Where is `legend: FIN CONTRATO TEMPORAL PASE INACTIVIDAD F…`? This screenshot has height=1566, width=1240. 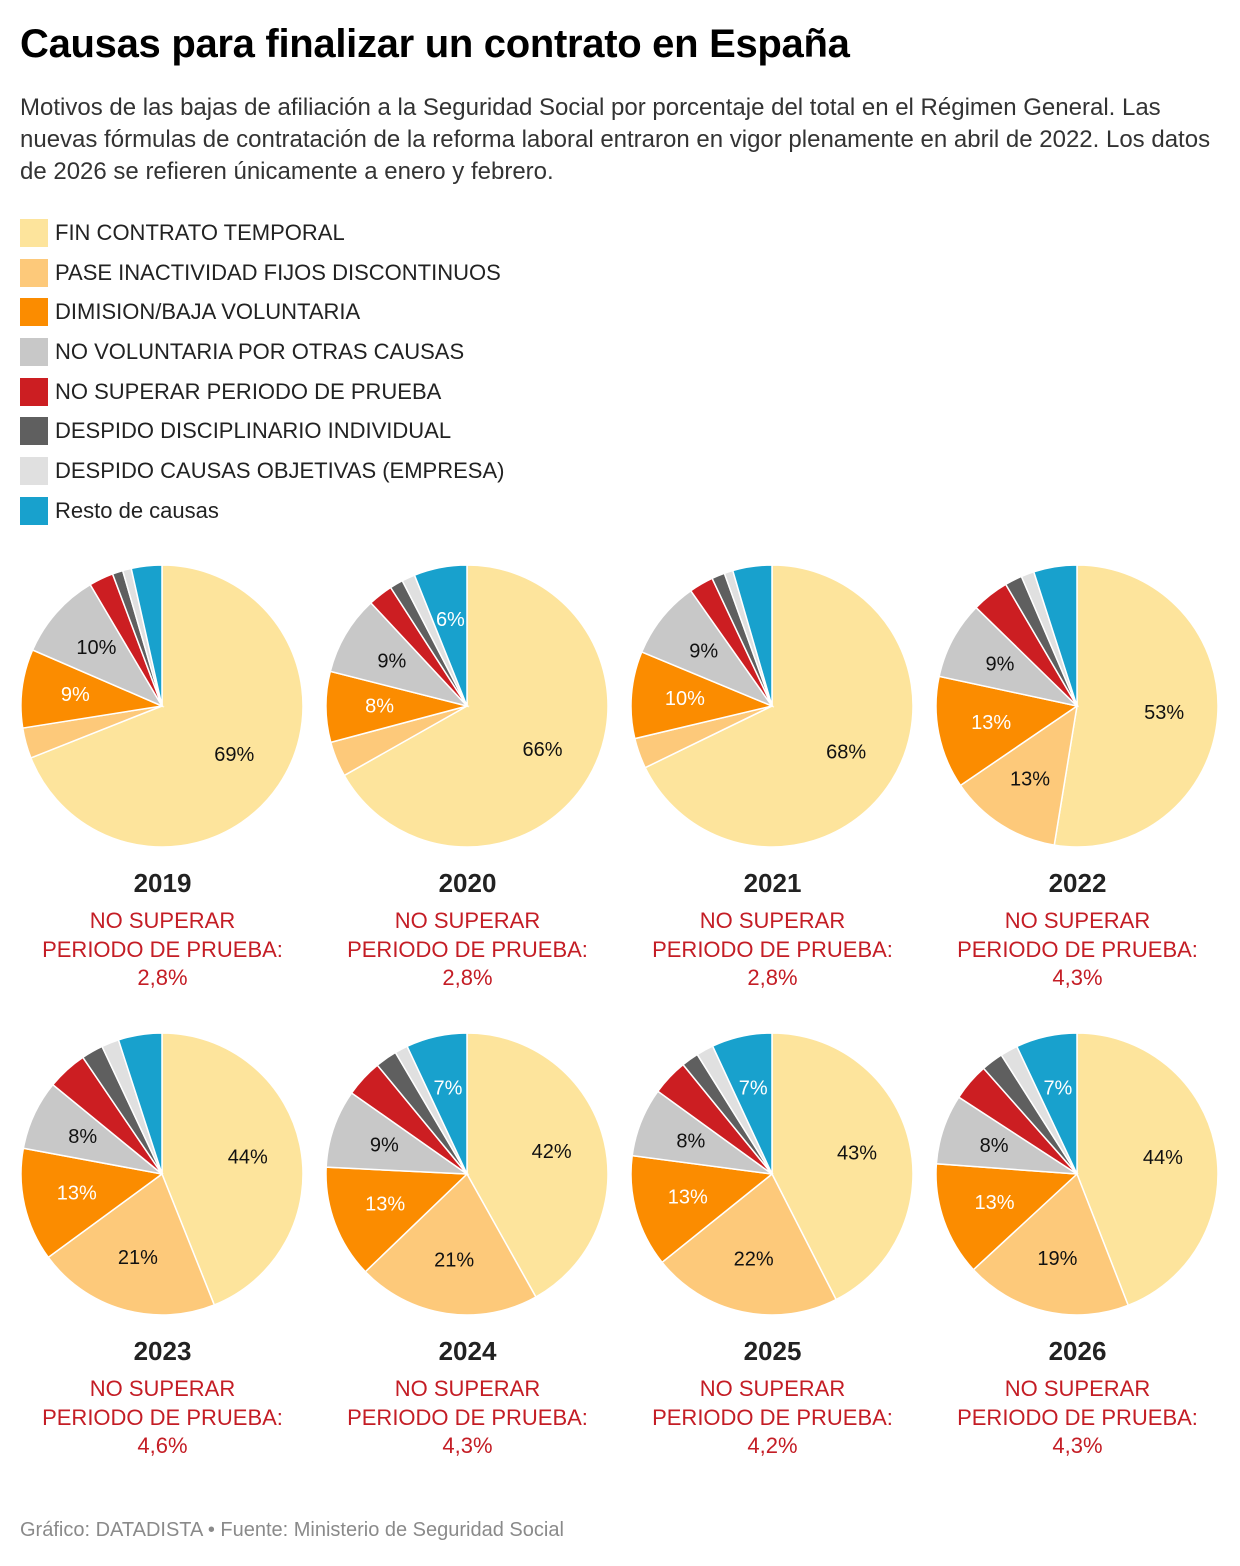 legend: FIN CONTRATO TEMPORAL PASE INACTIVIDAD F… is located at coordinates (262, 372).